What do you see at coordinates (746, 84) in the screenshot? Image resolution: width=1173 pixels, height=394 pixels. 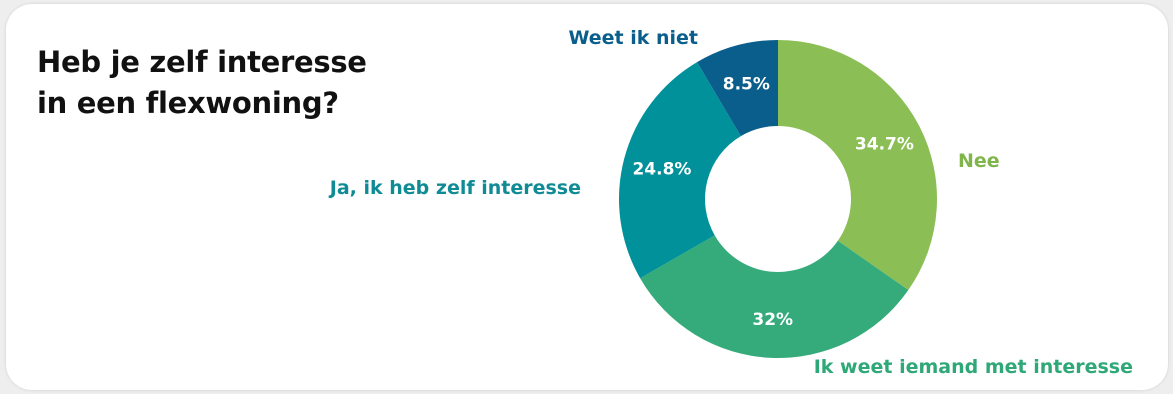 I see `slice-value-label-weet-ik-niet: 8.5%` at bounding box center [746, 84].